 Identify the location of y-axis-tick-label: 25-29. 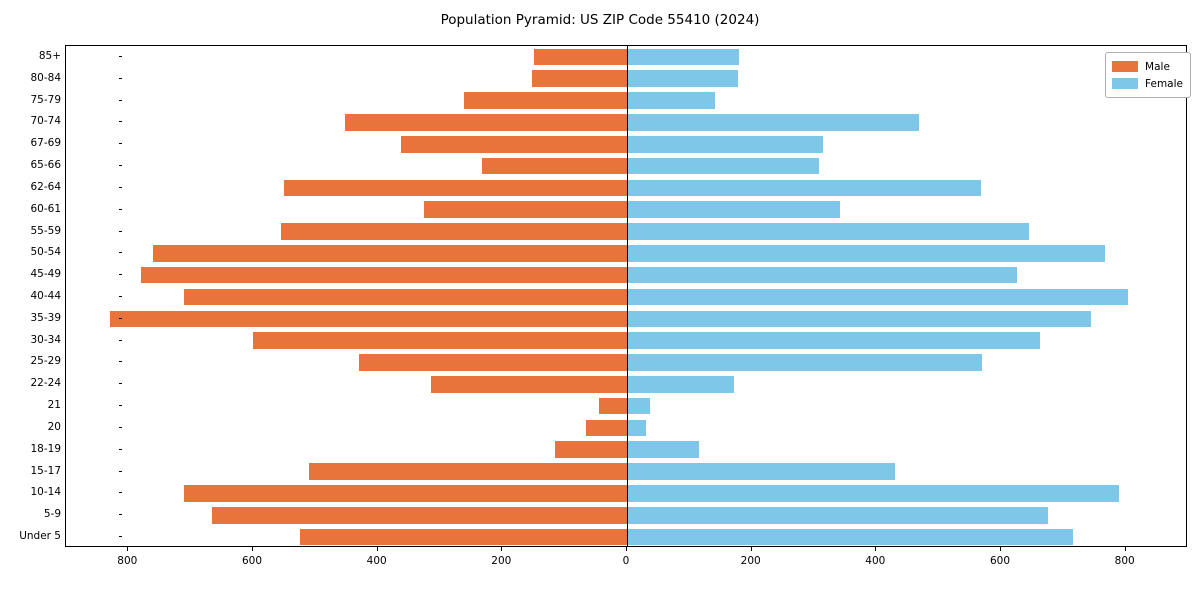
(76, 361).